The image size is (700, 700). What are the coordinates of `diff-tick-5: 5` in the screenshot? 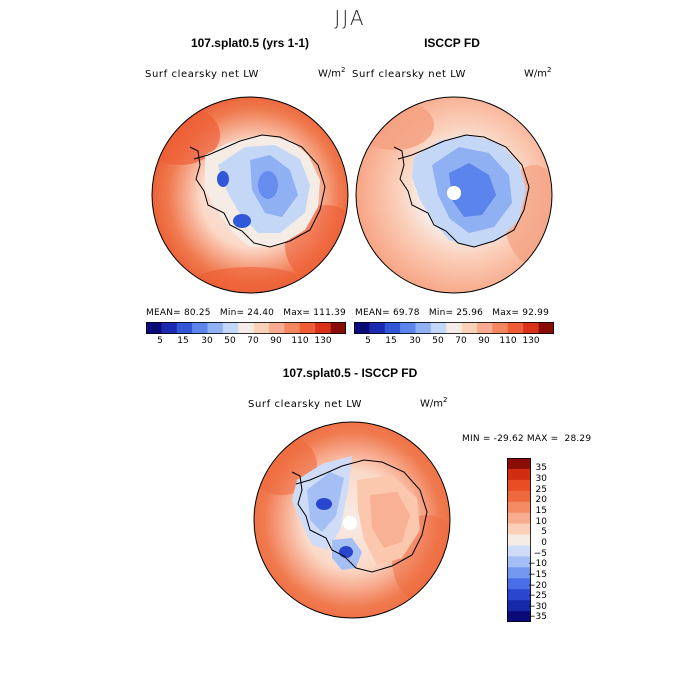 It's located at (544, 532).